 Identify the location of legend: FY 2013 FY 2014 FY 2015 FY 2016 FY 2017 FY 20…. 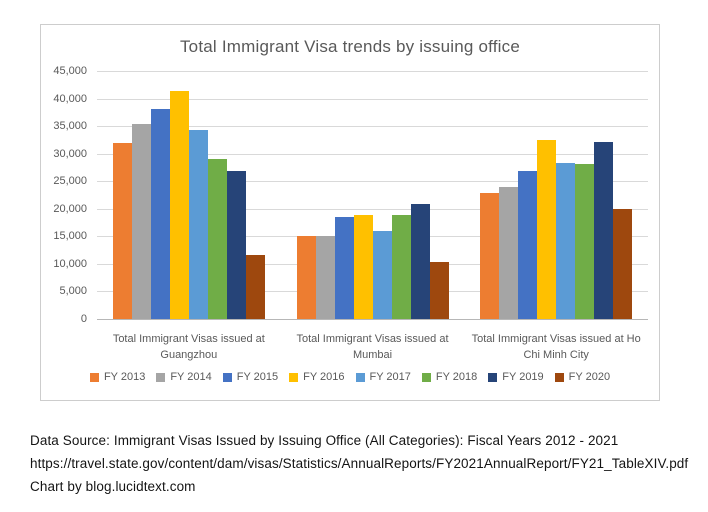
(350, 377).